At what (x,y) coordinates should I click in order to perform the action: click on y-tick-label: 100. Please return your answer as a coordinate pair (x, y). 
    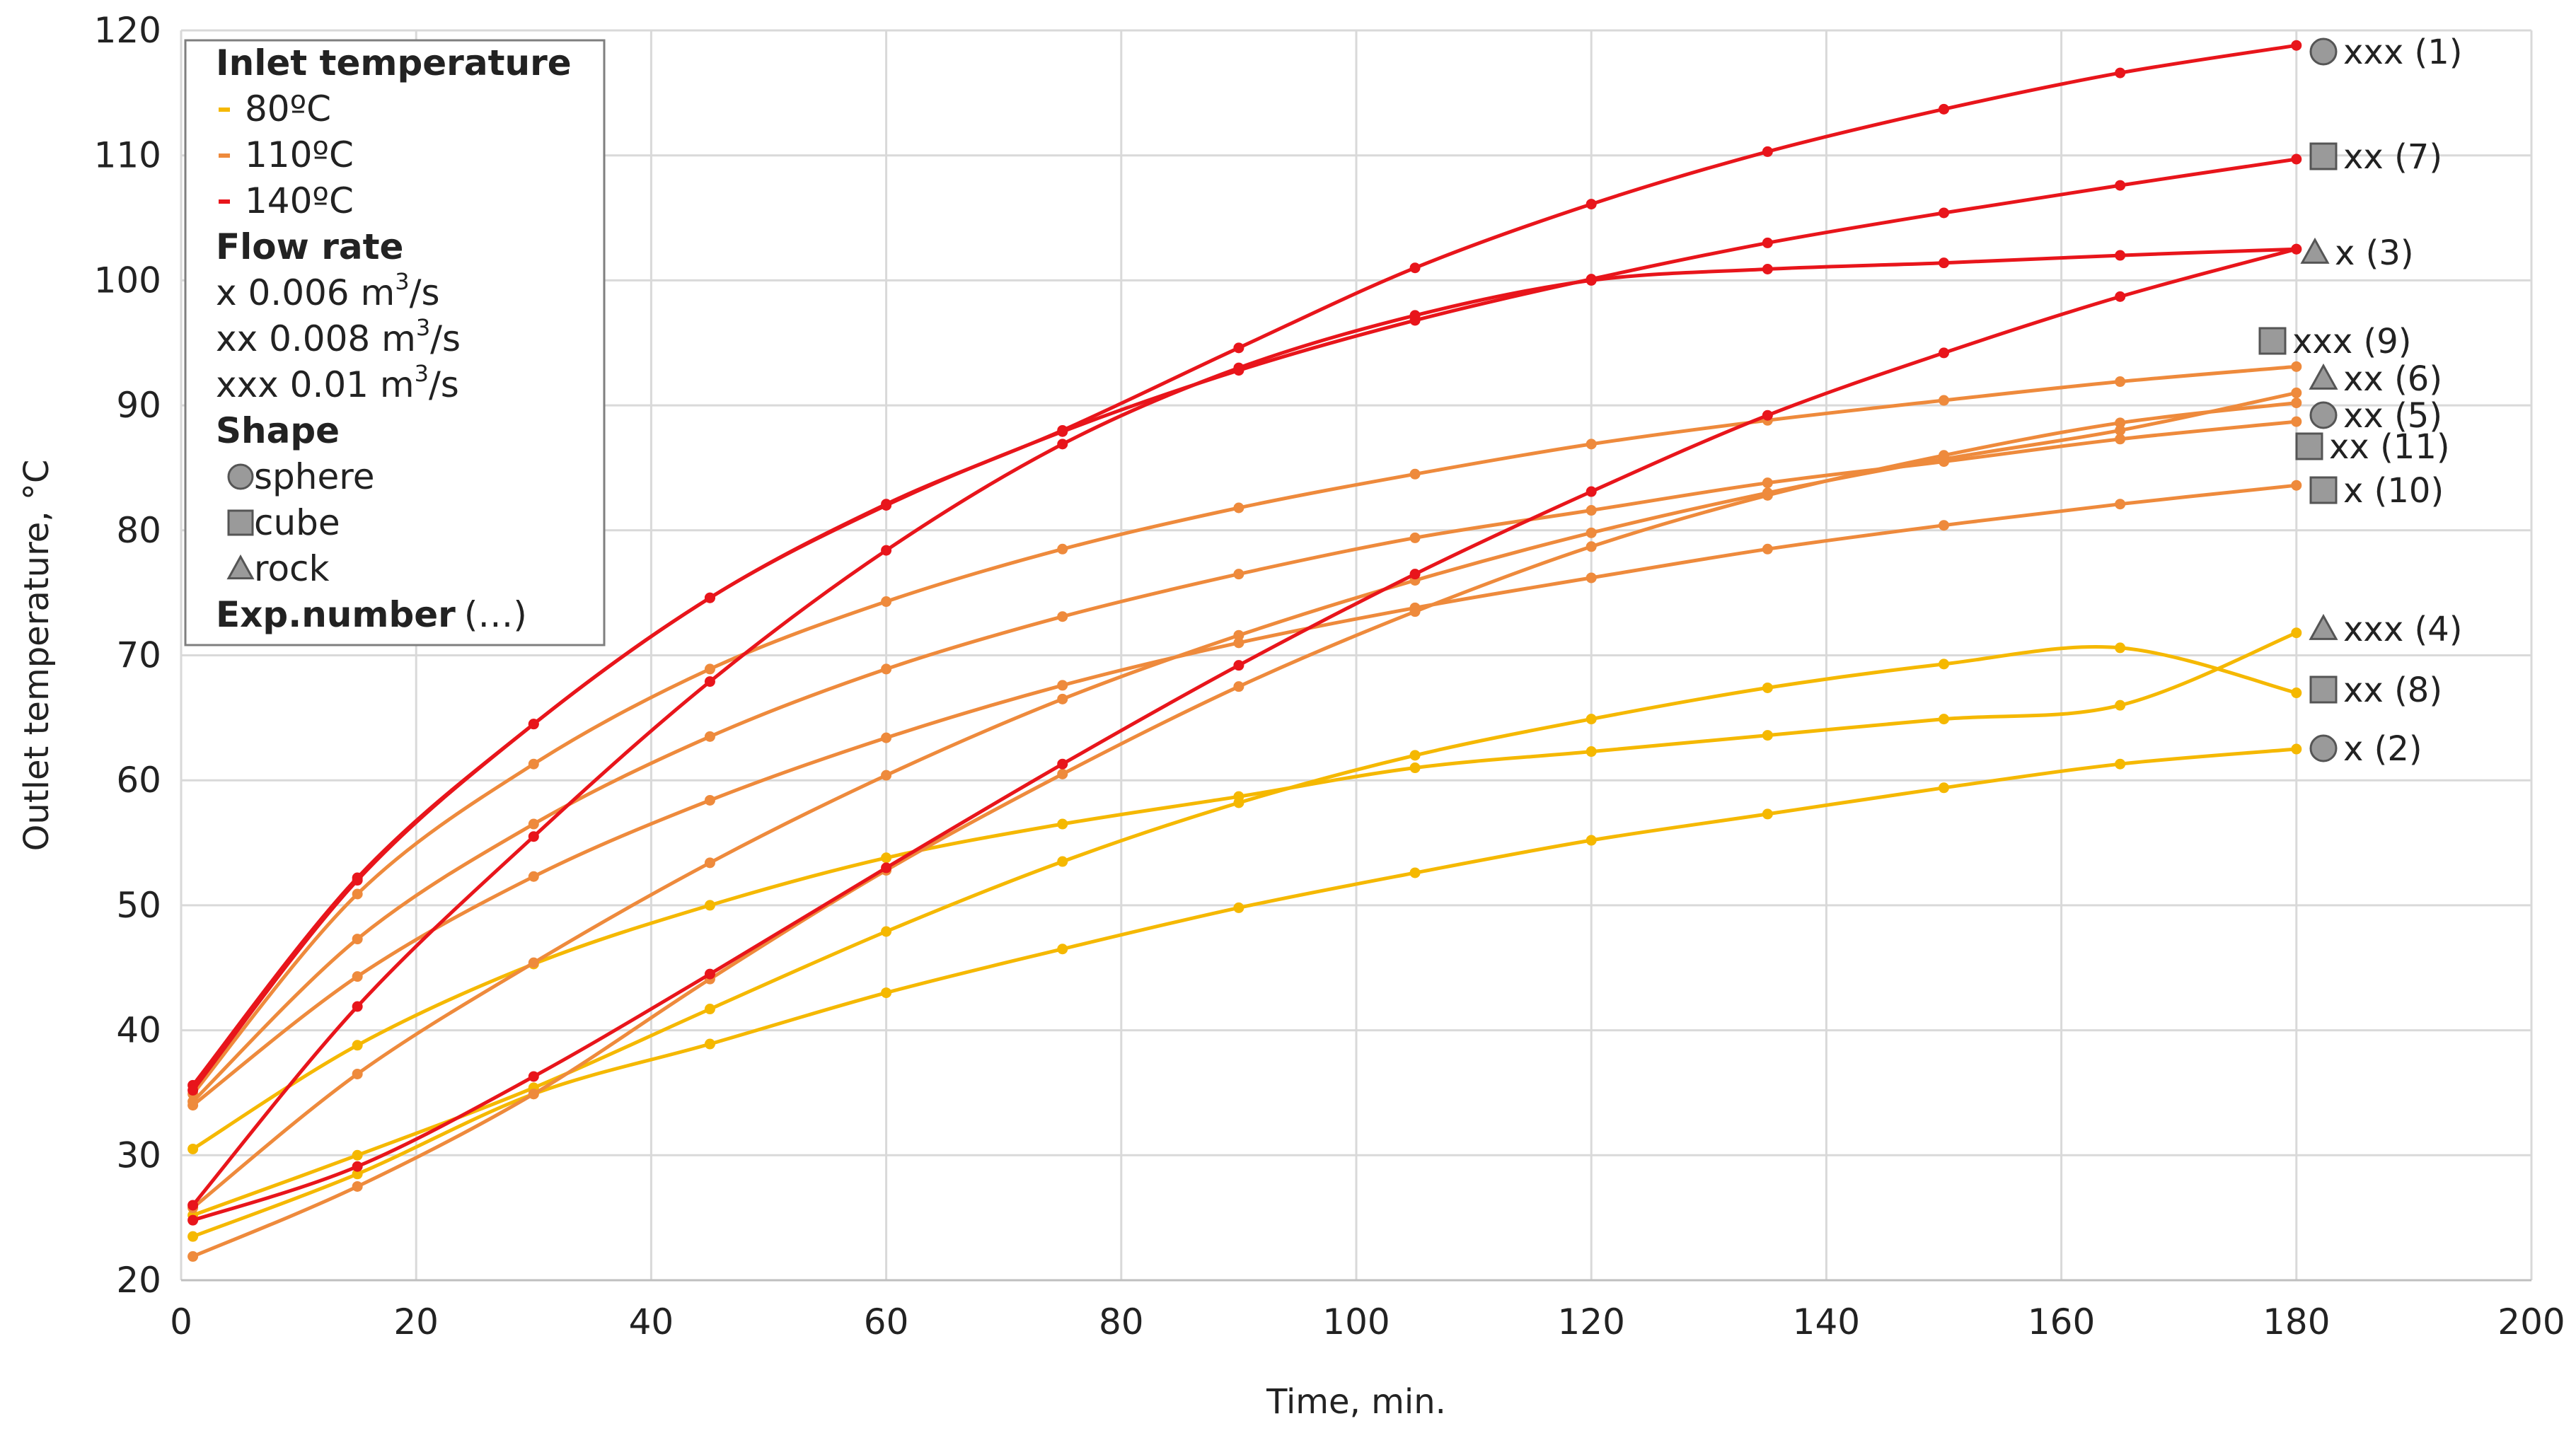
    Looking at the image, I should click on (127, 280).